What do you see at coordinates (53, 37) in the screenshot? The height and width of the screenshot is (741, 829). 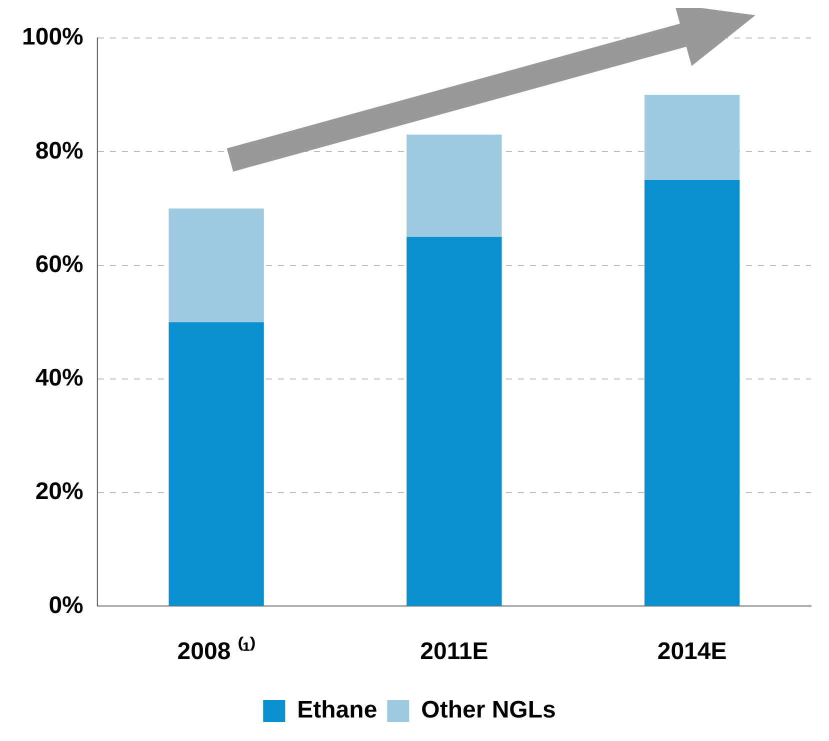 I see `y-tick-label: 100%` at bounding box center [53, 37].